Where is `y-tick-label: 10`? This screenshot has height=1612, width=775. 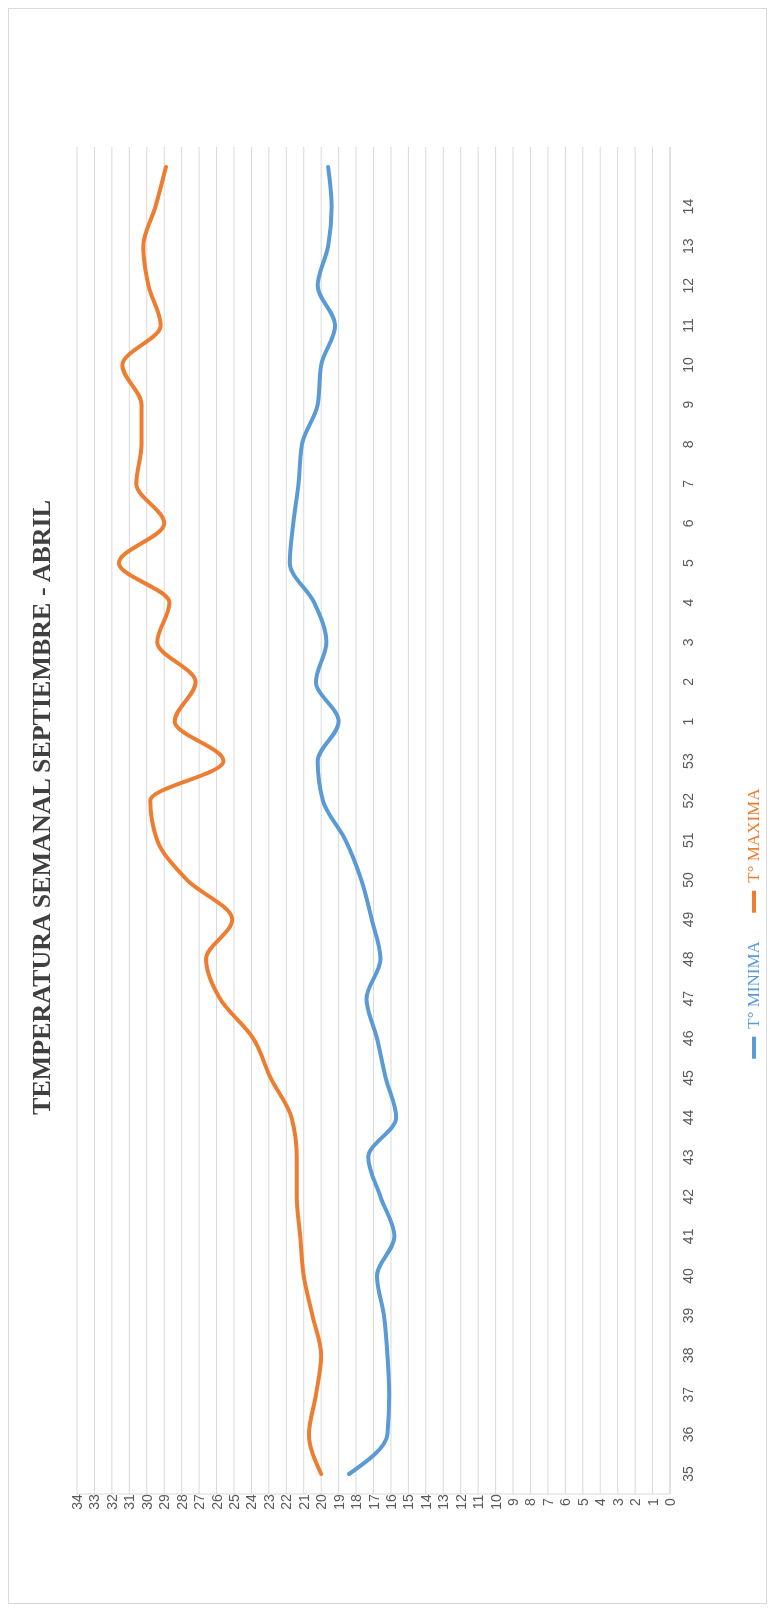
y-tick-label: 10 is located at coordinates (688, 365).